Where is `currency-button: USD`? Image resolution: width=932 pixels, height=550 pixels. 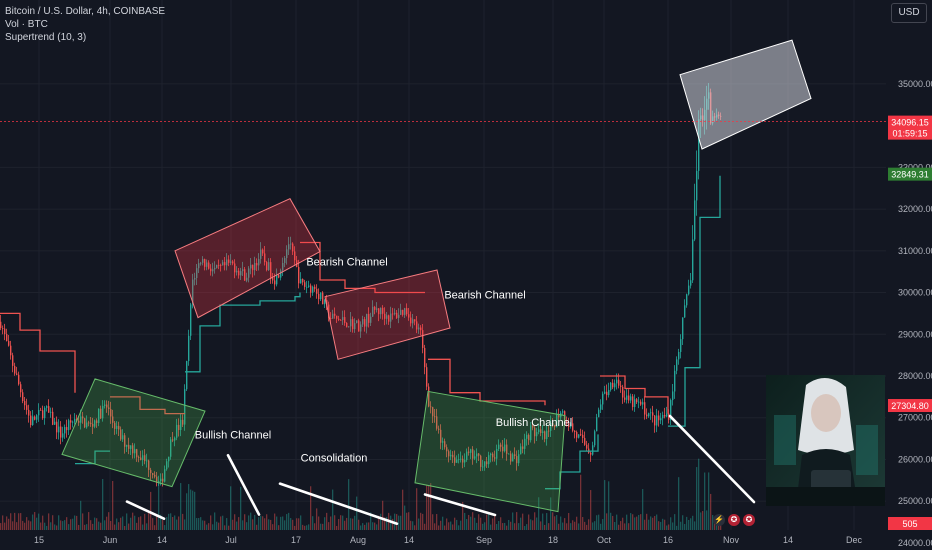 currency-button: USD is located at coordinates (909, 13).